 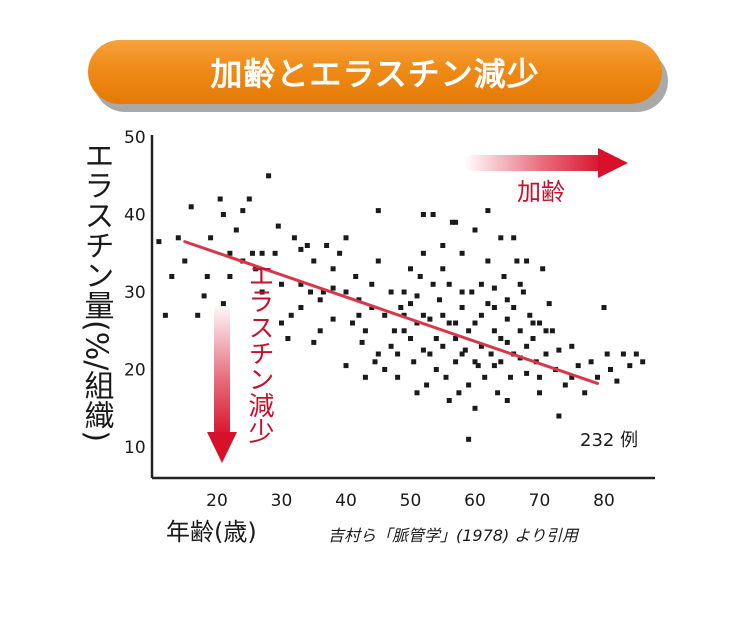 I want to click on sample-count-label: 232 例, so click(x=609, y=440).